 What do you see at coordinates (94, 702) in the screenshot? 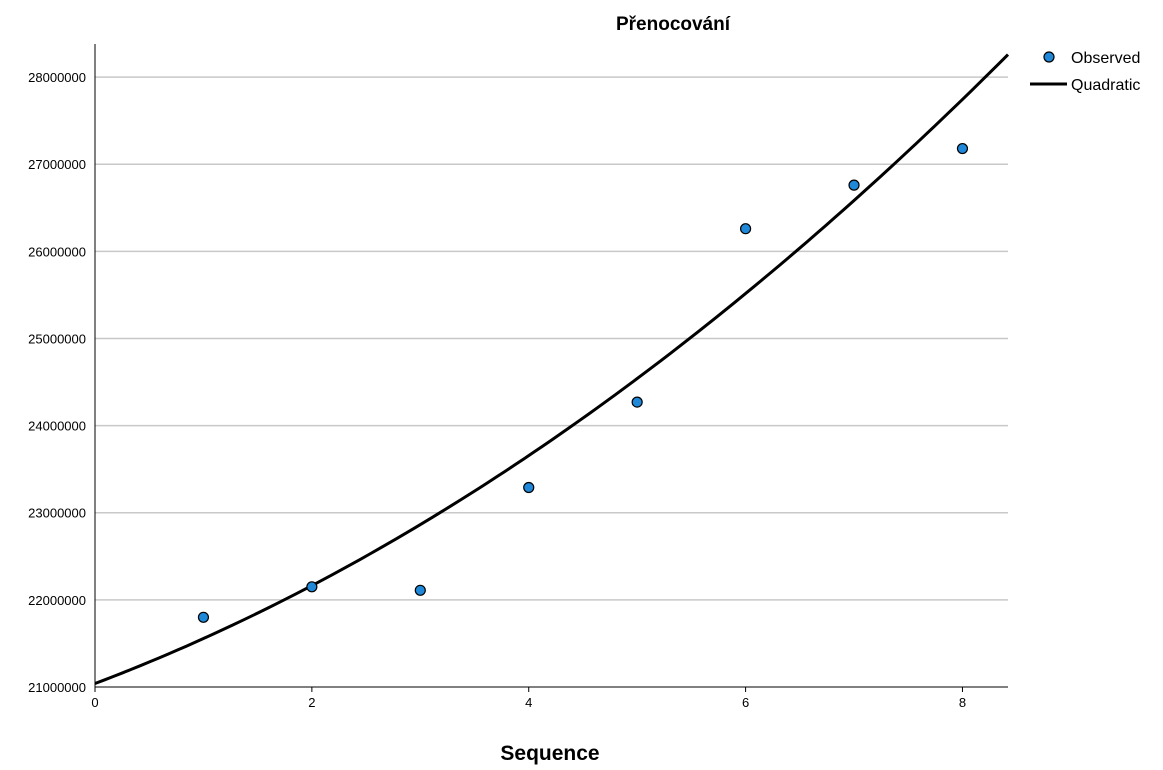
I see `x-tick-label: 0` at bounding box center [94, 702].